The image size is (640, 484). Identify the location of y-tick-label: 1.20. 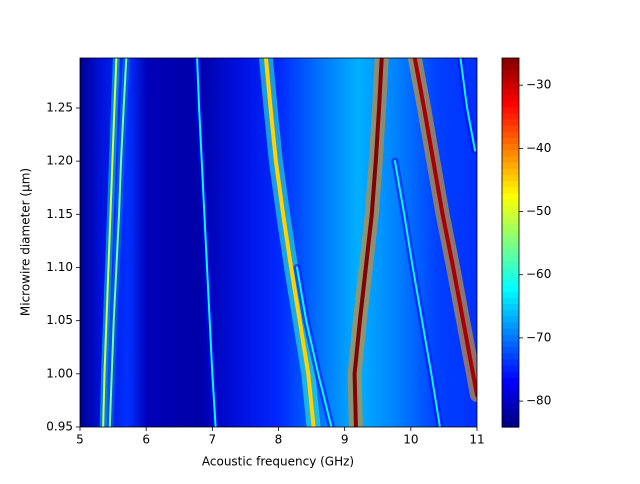
(59, 161).